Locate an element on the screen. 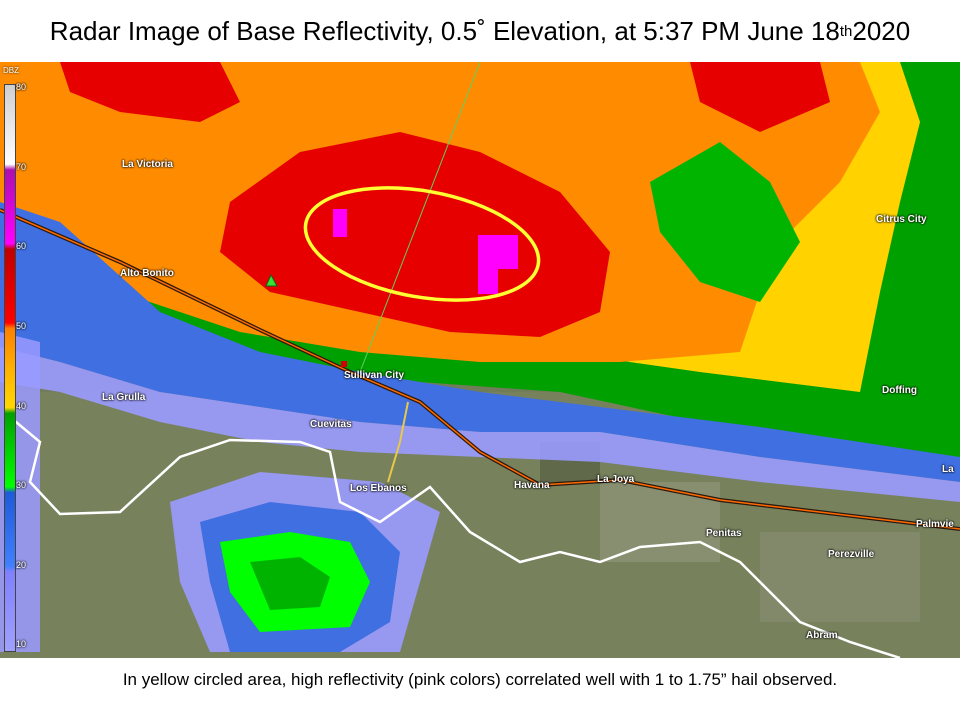 The width and height of the screenshot is (960, 720). scale-bar is located at coordinates (10, 368).